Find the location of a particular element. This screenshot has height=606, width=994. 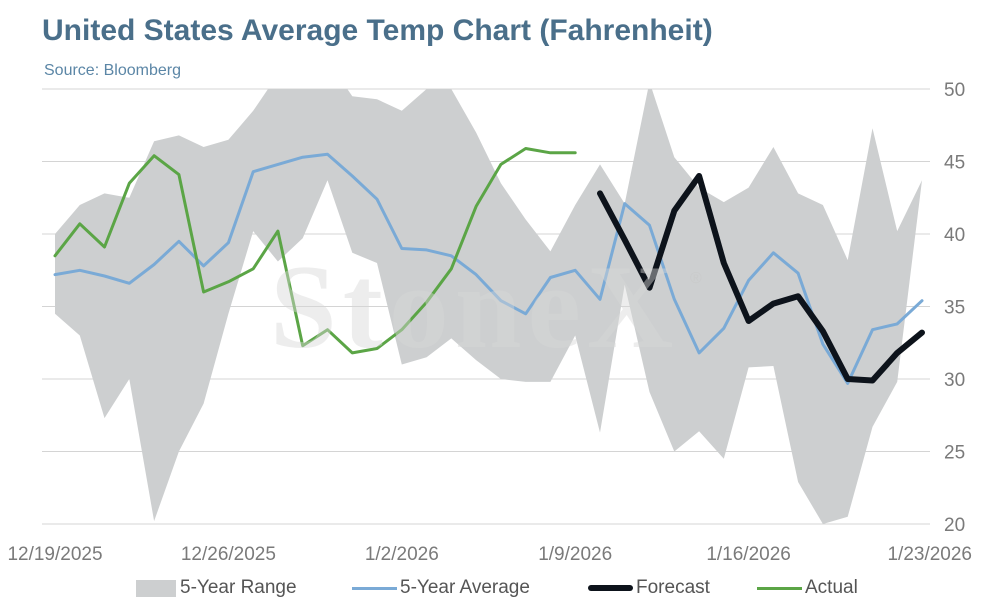

legend-item-actual: Actual is located at coordinates (807, 588).